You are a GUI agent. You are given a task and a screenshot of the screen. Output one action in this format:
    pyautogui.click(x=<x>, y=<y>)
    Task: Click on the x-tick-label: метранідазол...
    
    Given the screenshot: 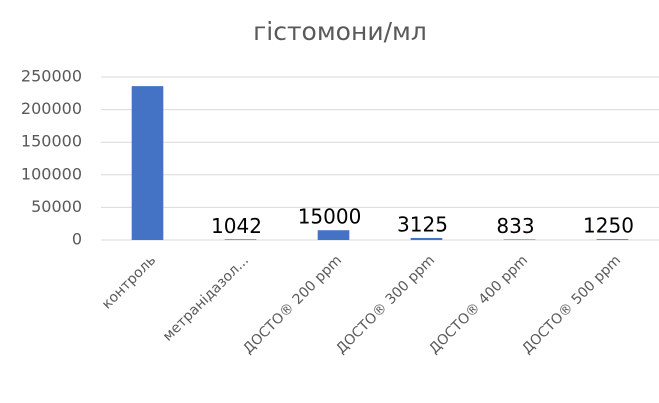 What is the action you would take?
    pyautogui.click(x=206, y=298)
    